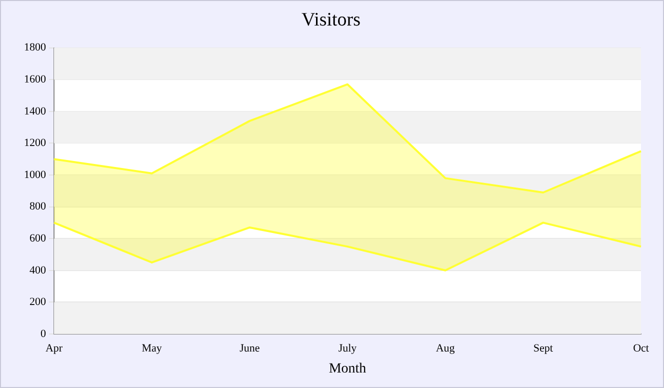 This screenshot has height=388, width=664. I want to click on y-tick-label: 600, so click(38, 238).